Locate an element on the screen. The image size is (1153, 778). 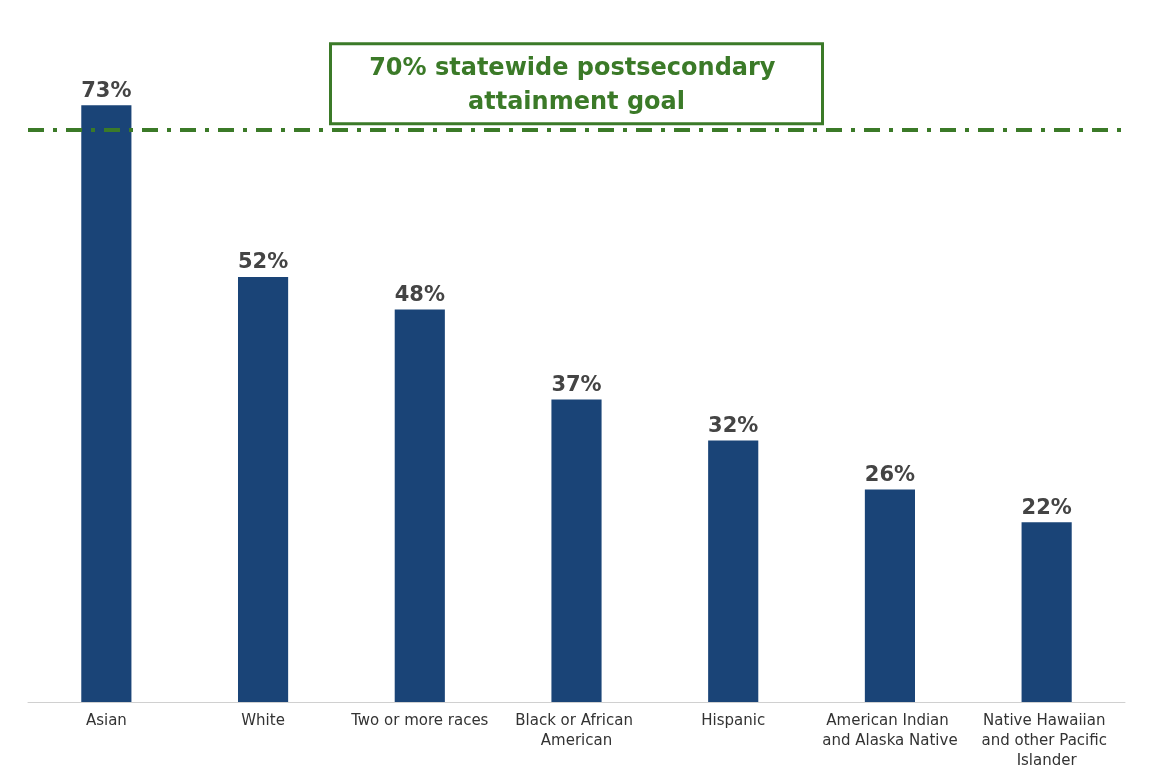
data-label: 26% is located at coordinates (890, 473).